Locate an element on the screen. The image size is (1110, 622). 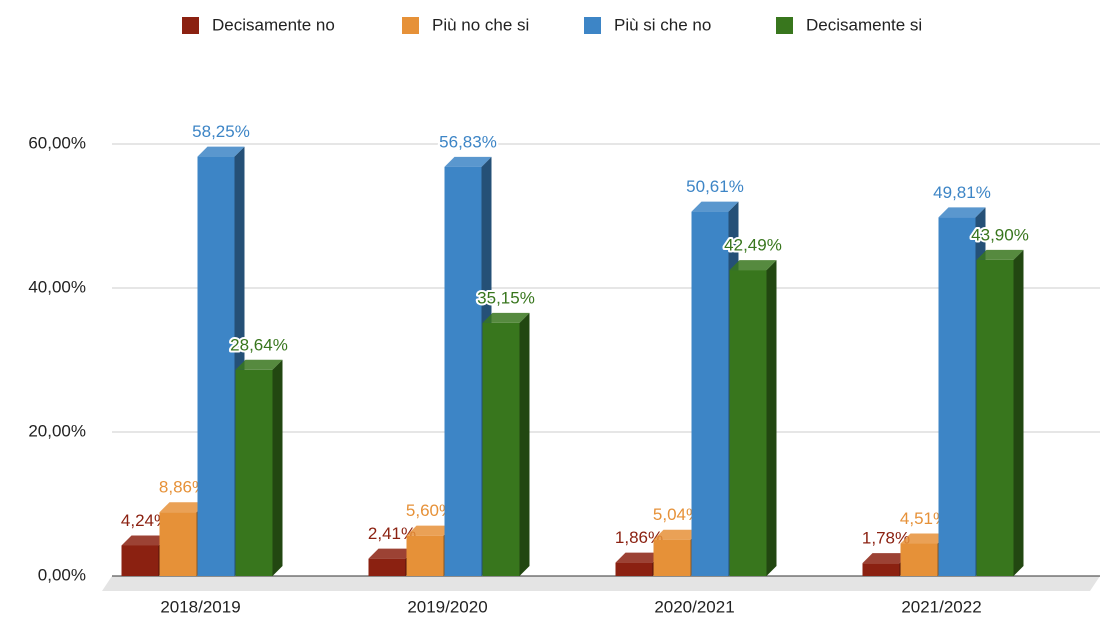
legend-label: Più no che si is located at coordinates (480, 24).